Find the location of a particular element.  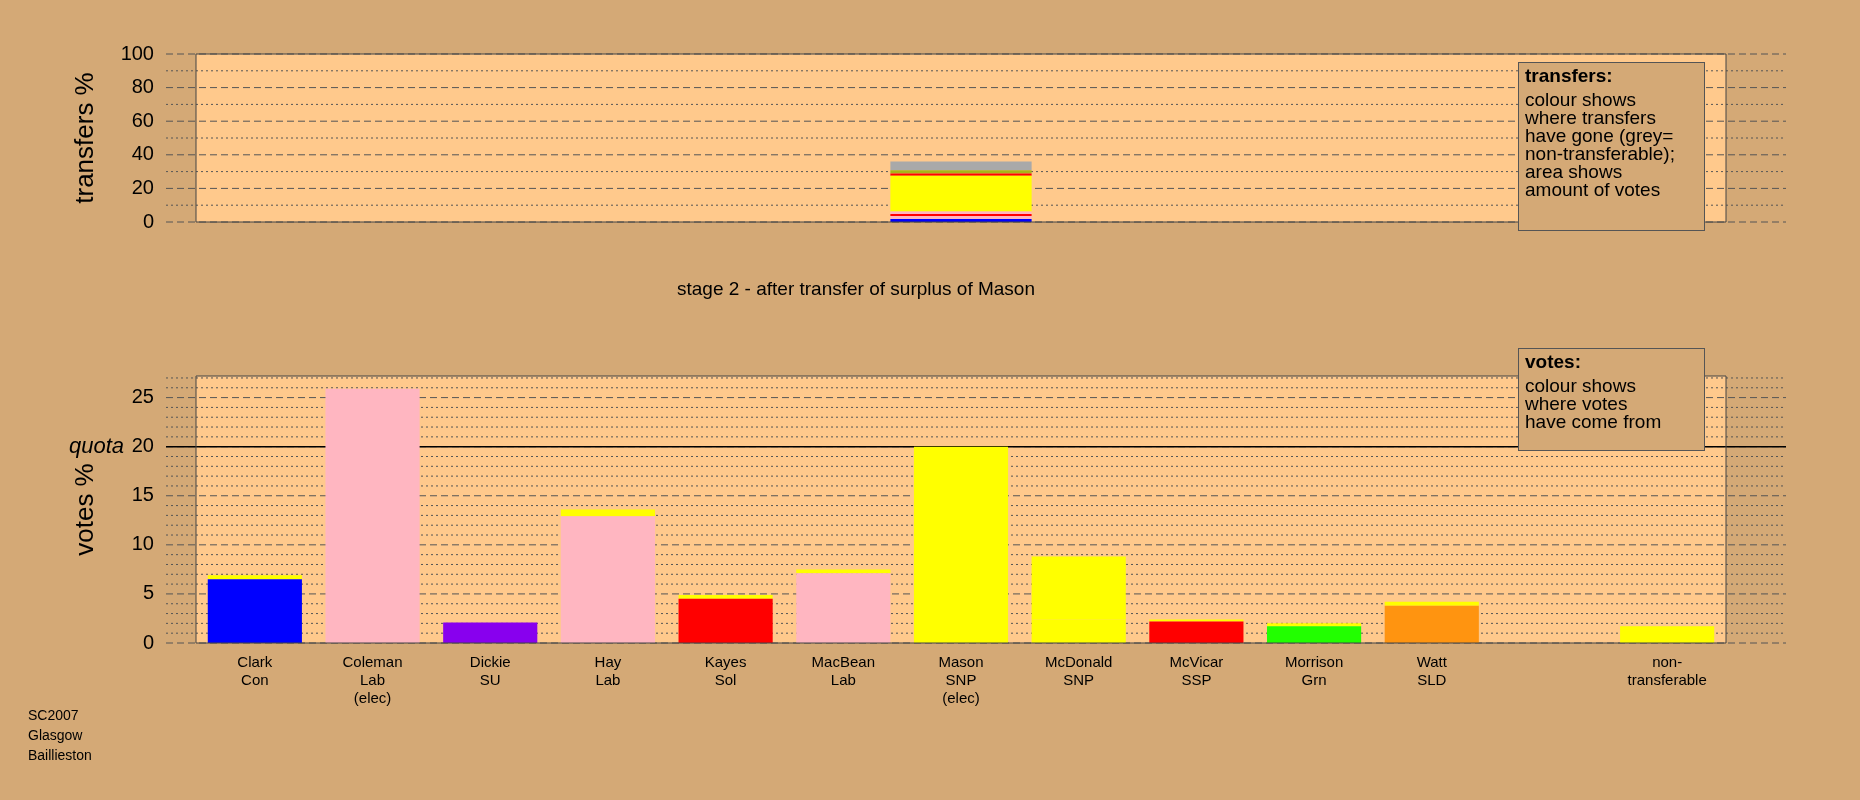

text: SC2007 Glasgow Baillieston is located at coordinates (60, 735).